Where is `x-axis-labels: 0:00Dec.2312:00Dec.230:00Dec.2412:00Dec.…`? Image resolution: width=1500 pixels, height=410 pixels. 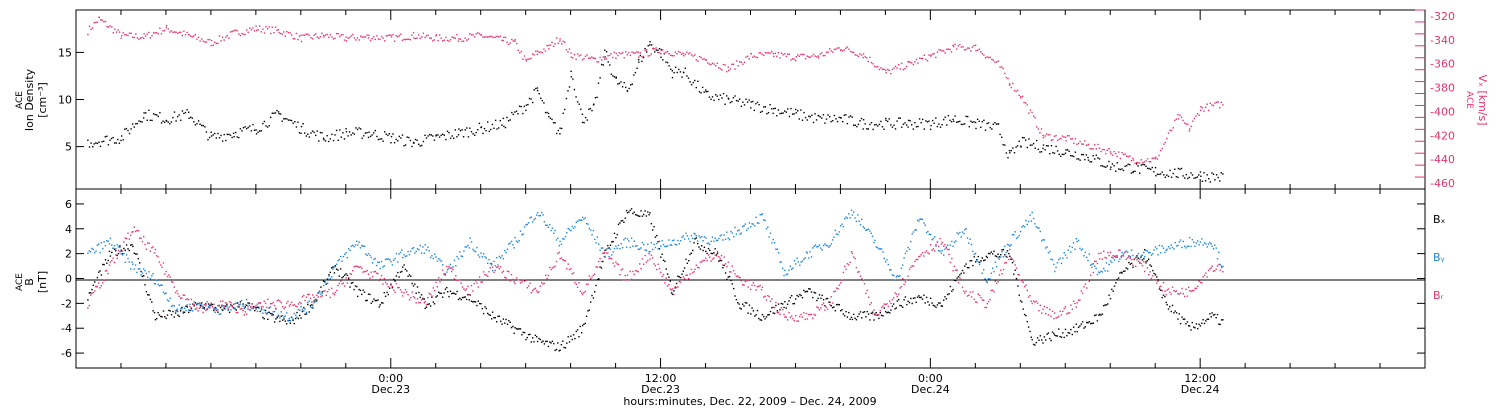 x-axis-labels: 0:00Dec.2312:00Dec.230:00Dec.2412:00Dec.… is located at coordinates (795, 384).